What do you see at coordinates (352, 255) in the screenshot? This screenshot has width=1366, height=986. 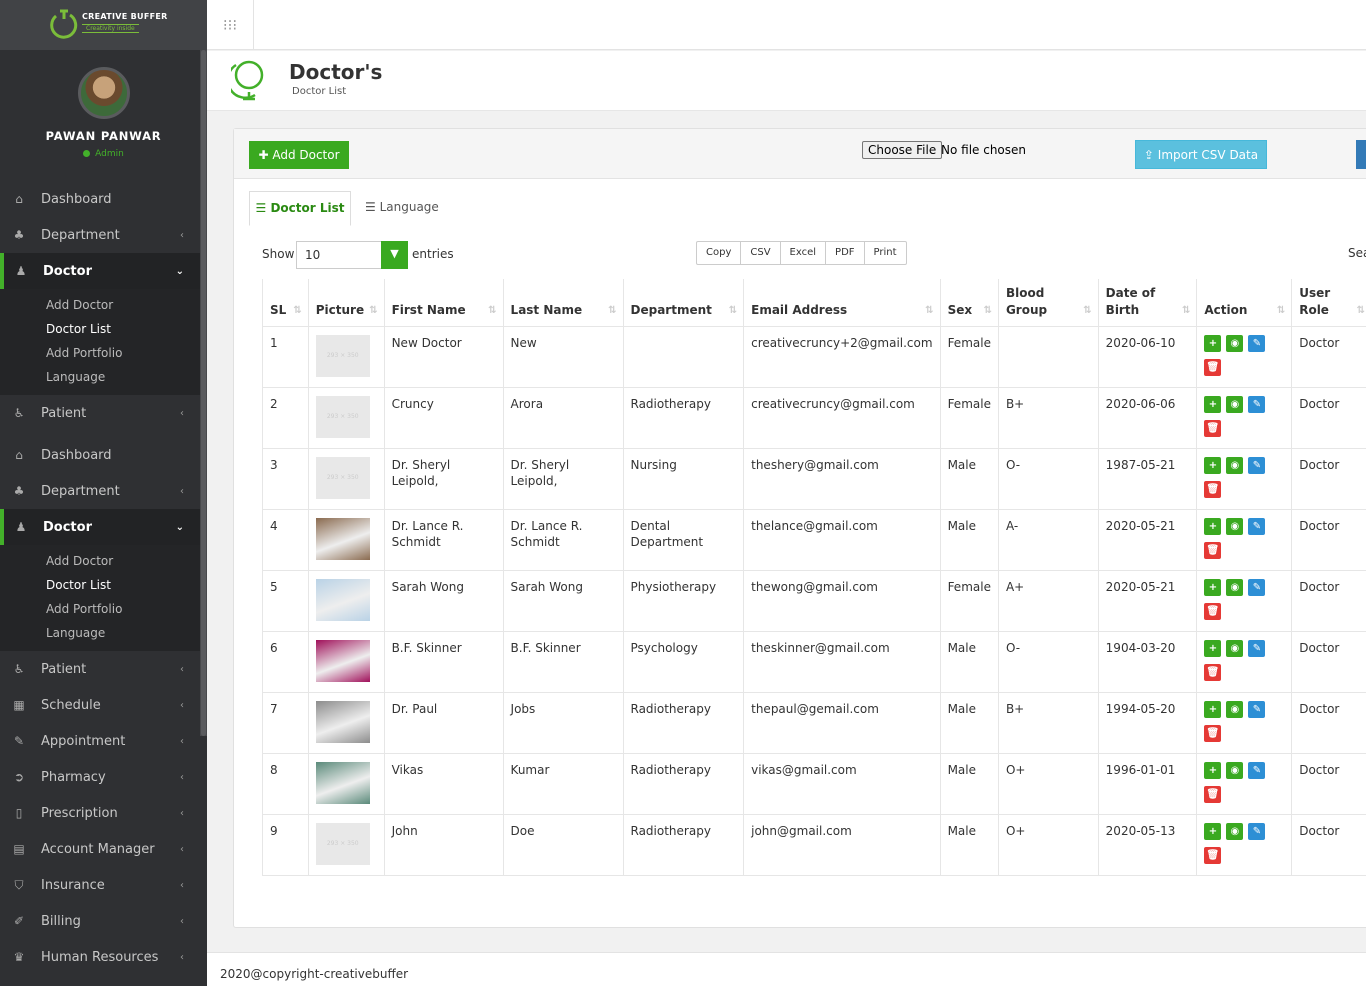 I see `entries-select: 10 ▼` at bounding box center [352, 255].